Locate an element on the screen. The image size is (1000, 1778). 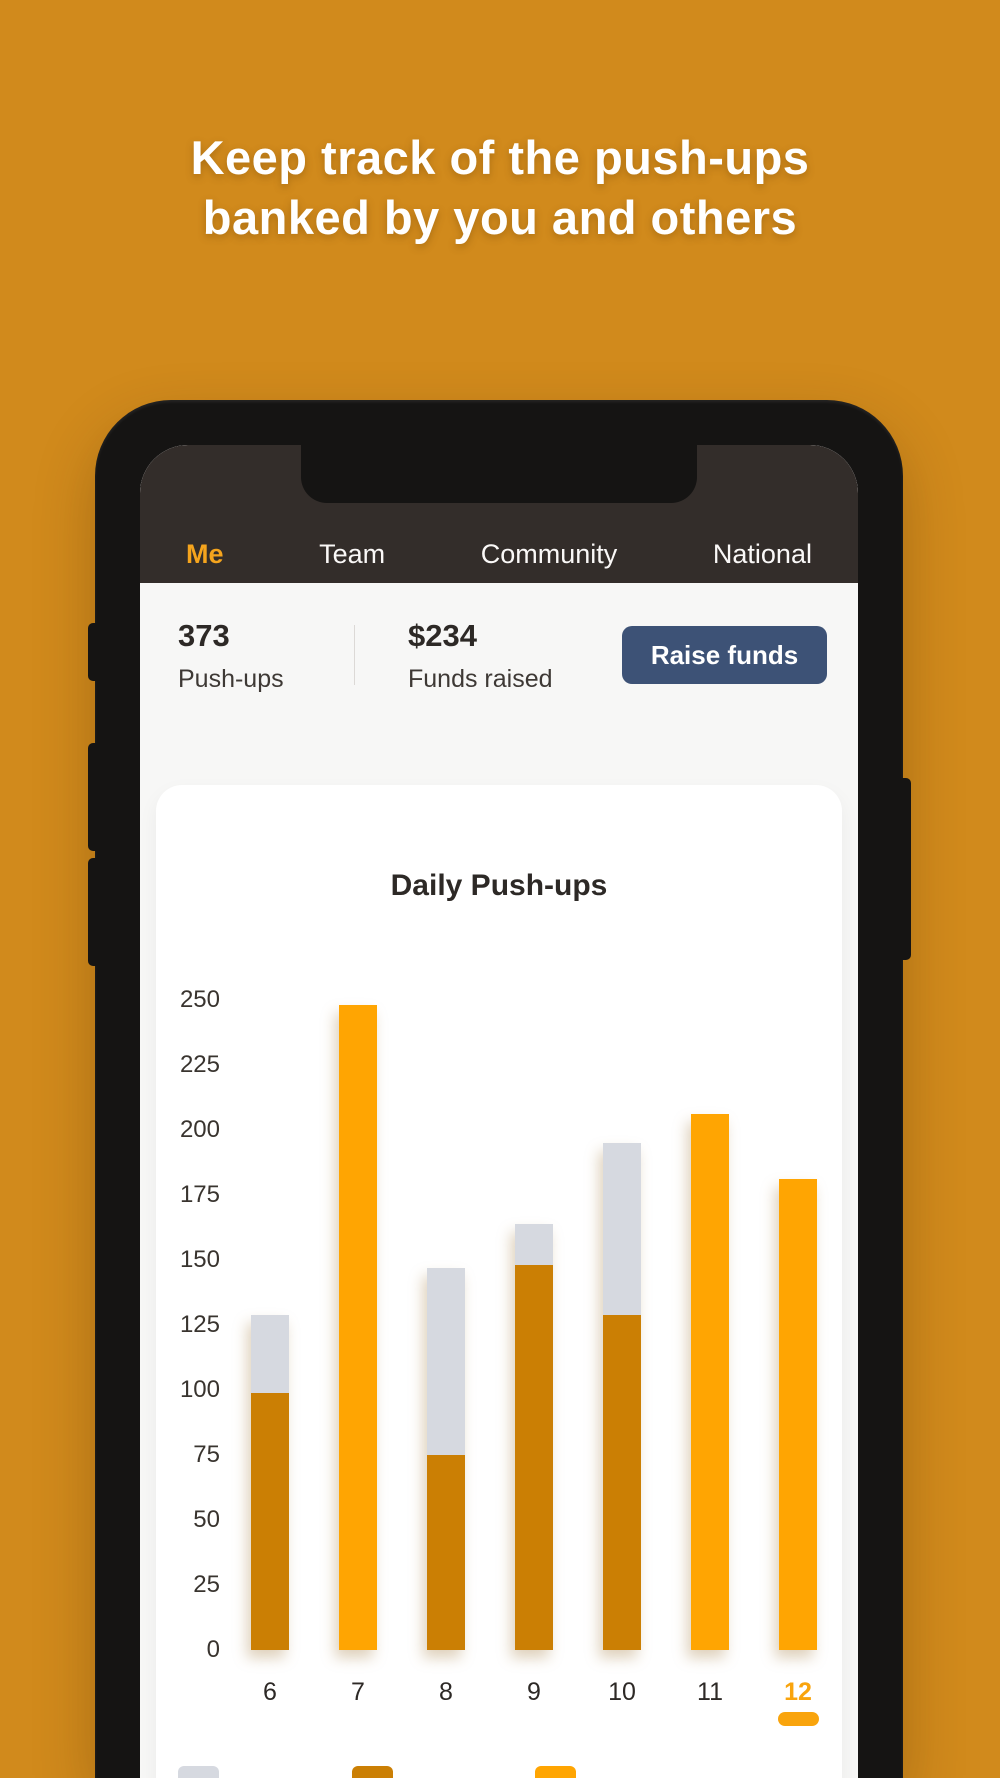
bar-slot-day-6: 6 is located at coordinates (270, 1353).